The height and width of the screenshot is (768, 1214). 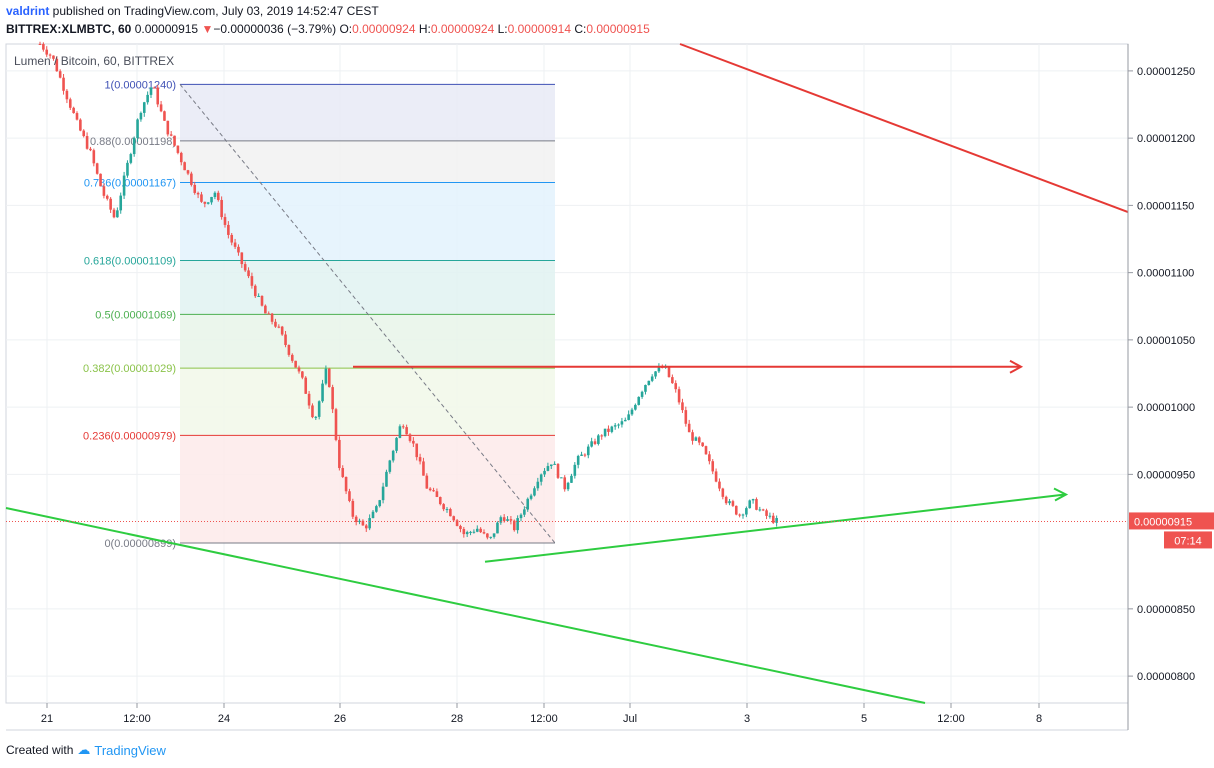 I want to click on tradingview-brand: TradingView, so click(x=130, y=750).